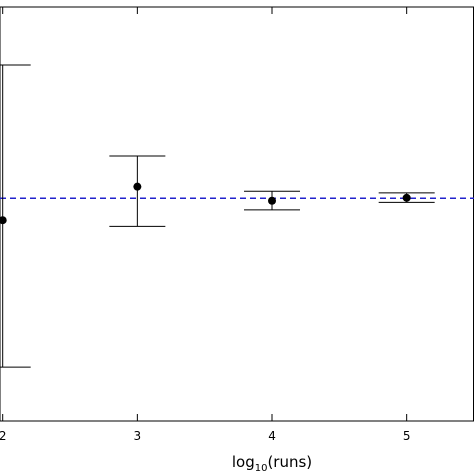  Describe the element at coordinates (407, 436) in the screenshot. I see `x-tick-label: 5` at that location.